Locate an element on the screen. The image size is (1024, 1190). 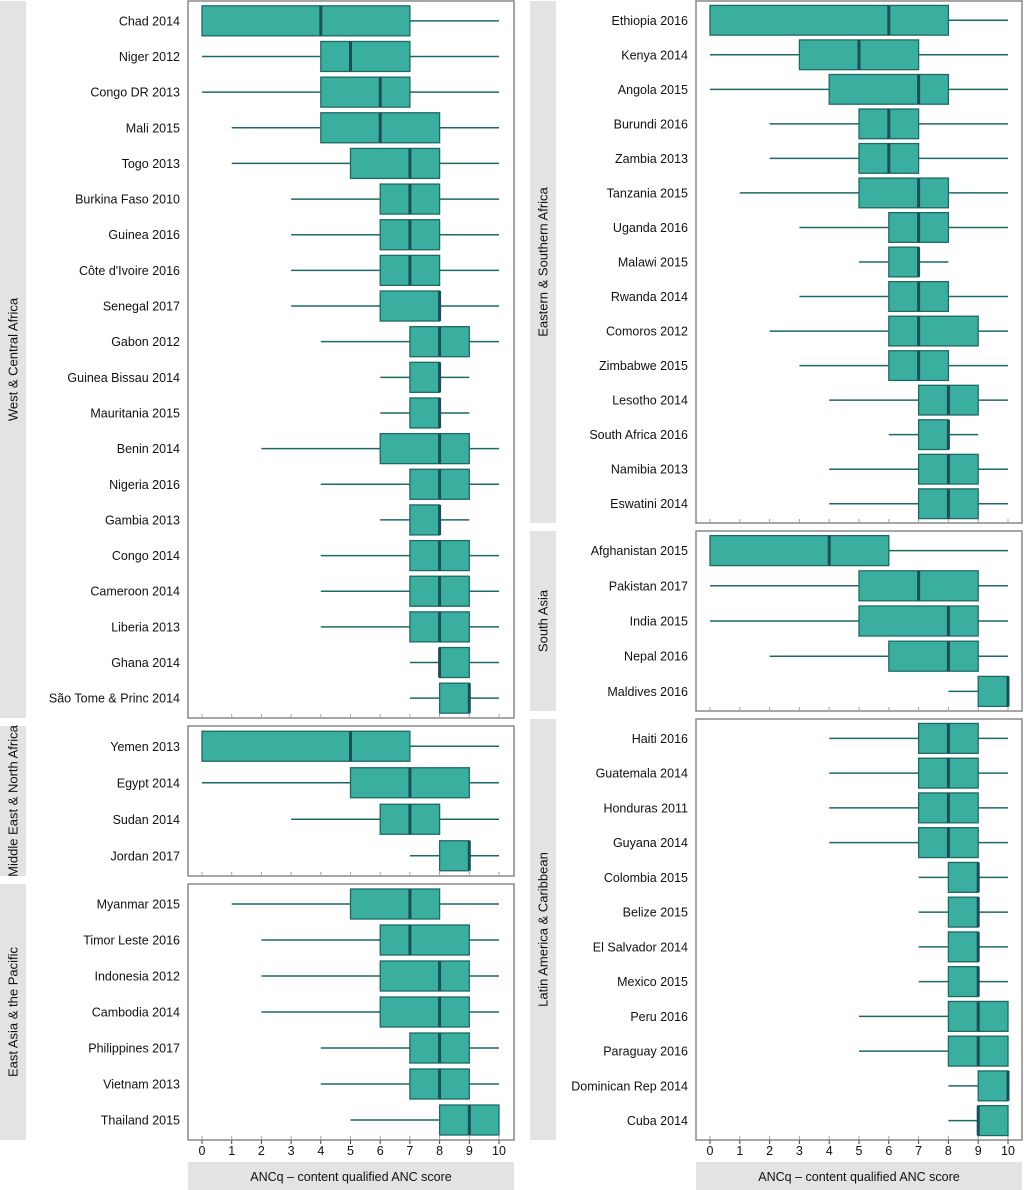
box-row: Mauritania 2015 is located at coordinates (280, 413).